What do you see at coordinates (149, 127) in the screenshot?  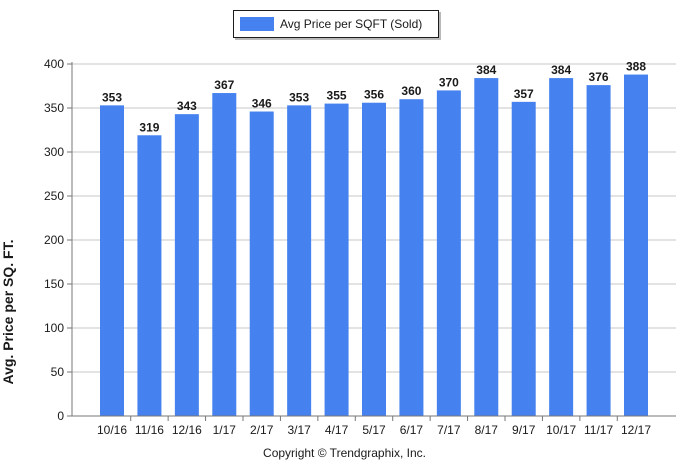 I see `data-label: 319` at bounding box center [149, 127].